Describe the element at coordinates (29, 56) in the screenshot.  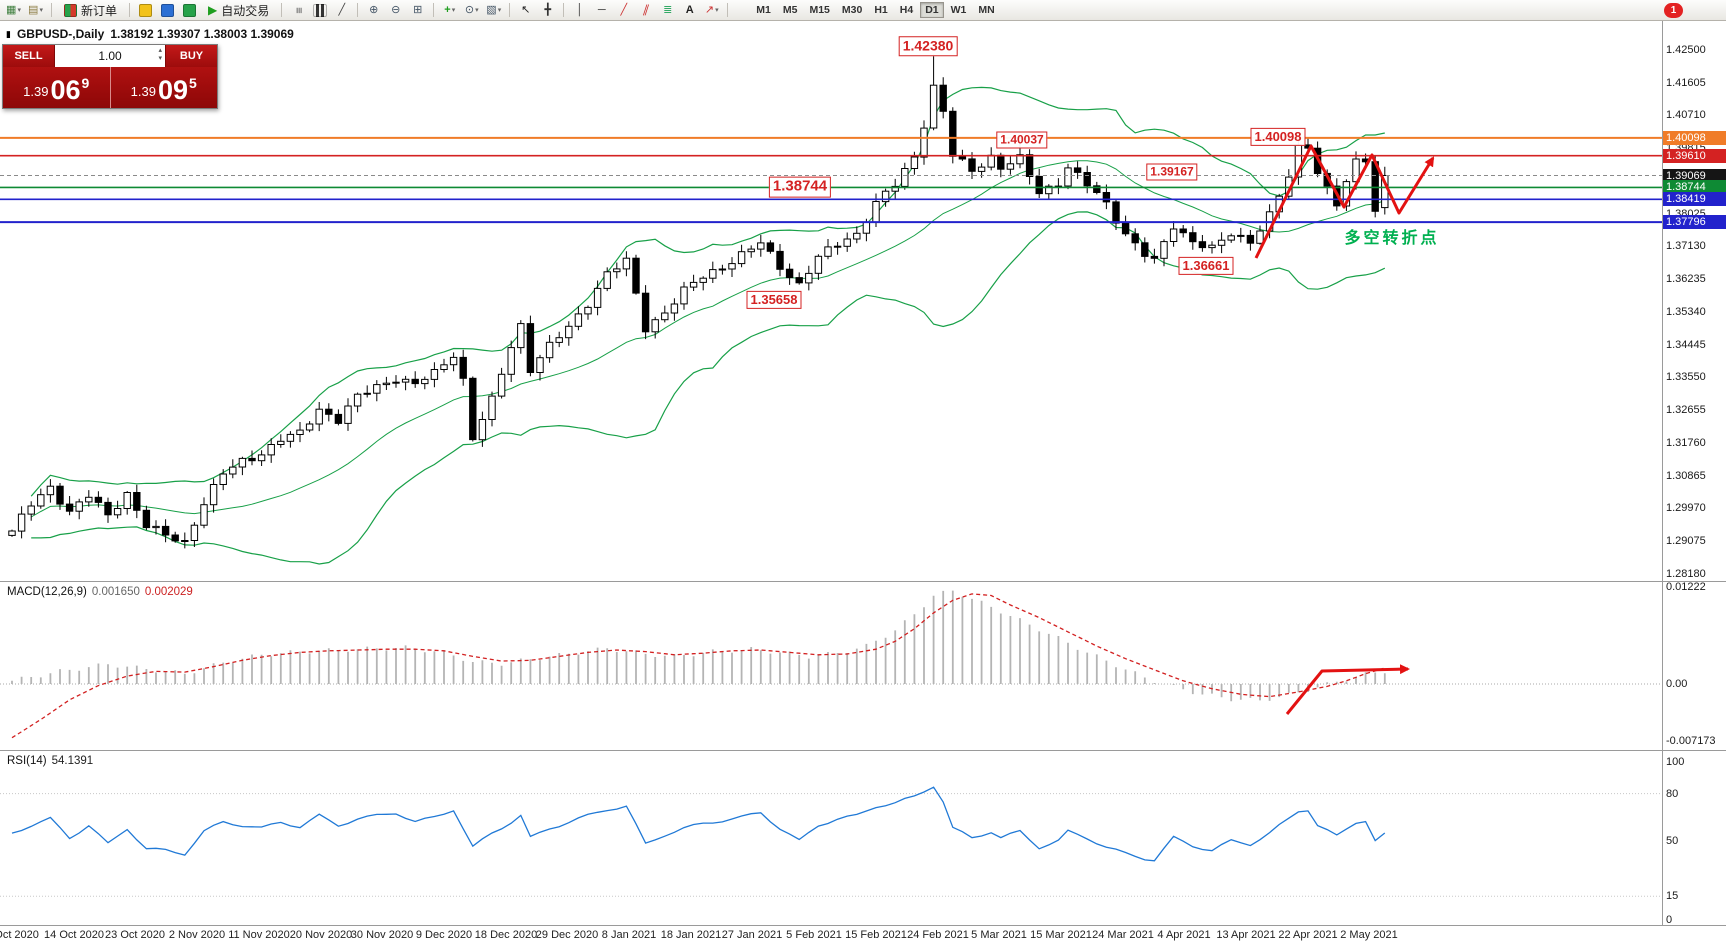
I see `sell-button: SELL` at that location.